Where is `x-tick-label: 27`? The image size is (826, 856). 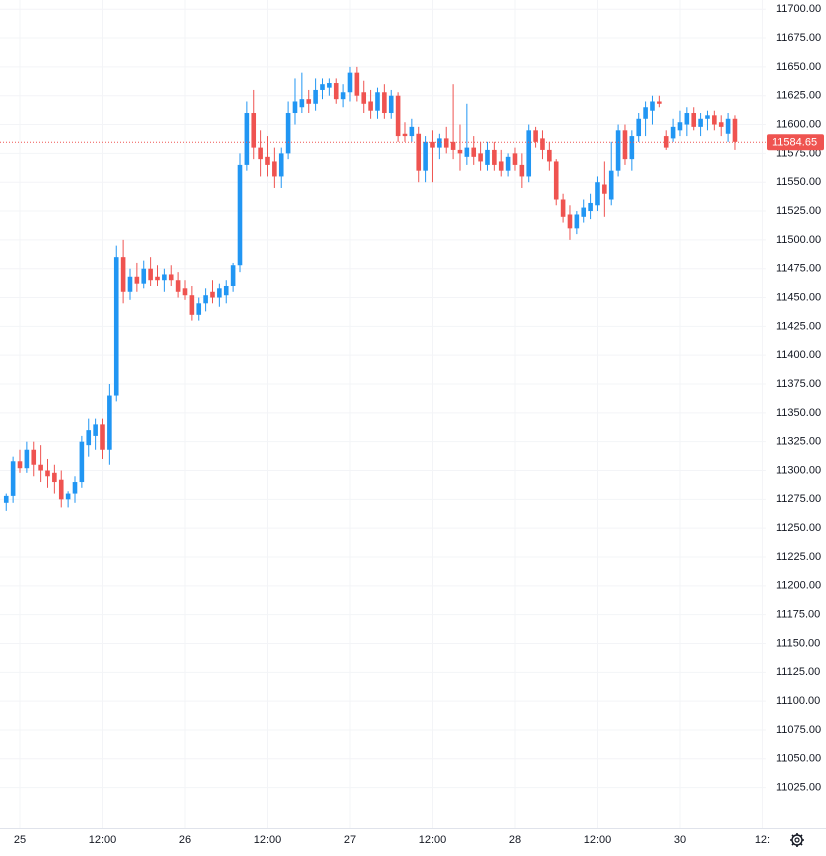
x-tick-label: 27 is located at coordinates (350, 840).